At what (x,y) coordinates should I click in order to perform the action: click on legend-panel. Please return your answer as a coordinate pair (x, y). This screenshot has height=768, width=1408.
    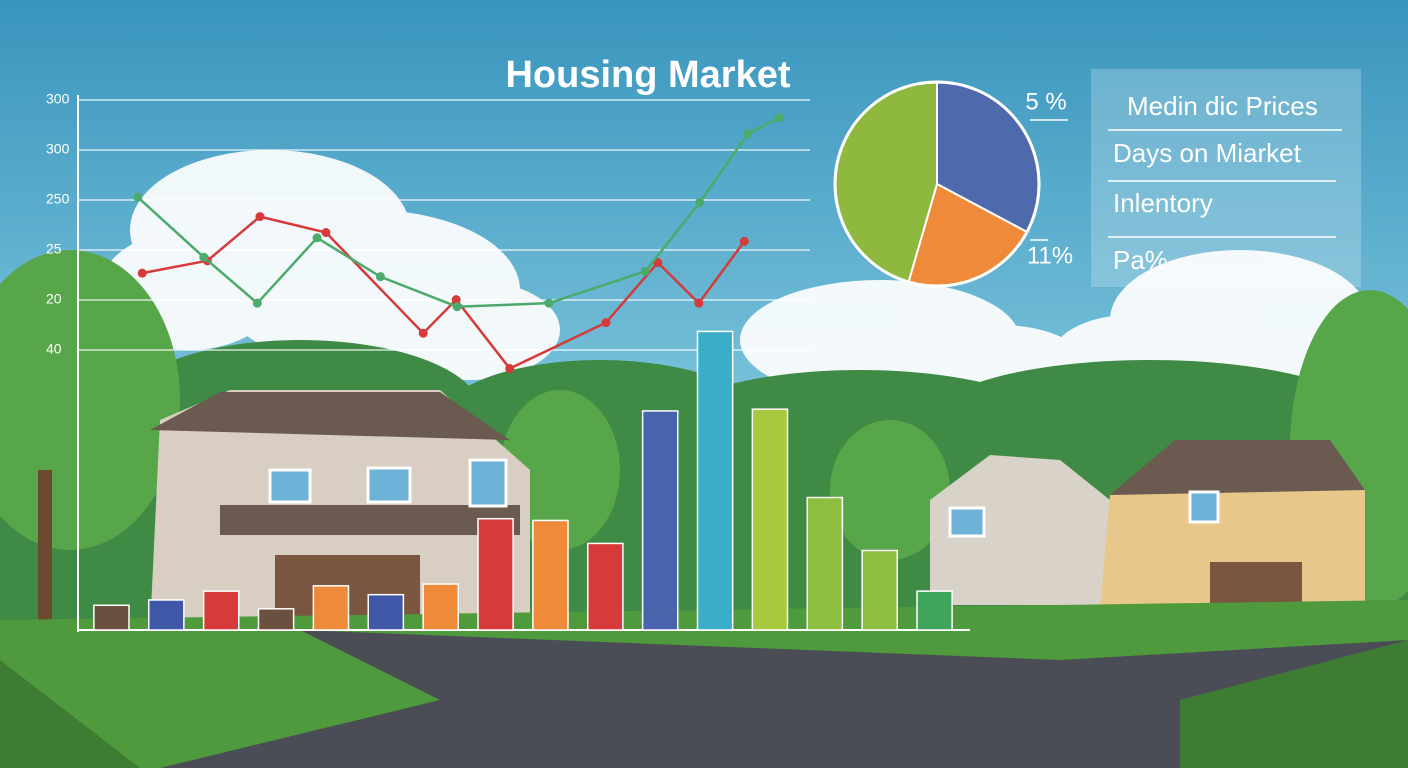
    Looking at the image, I should click on (1226, 178).